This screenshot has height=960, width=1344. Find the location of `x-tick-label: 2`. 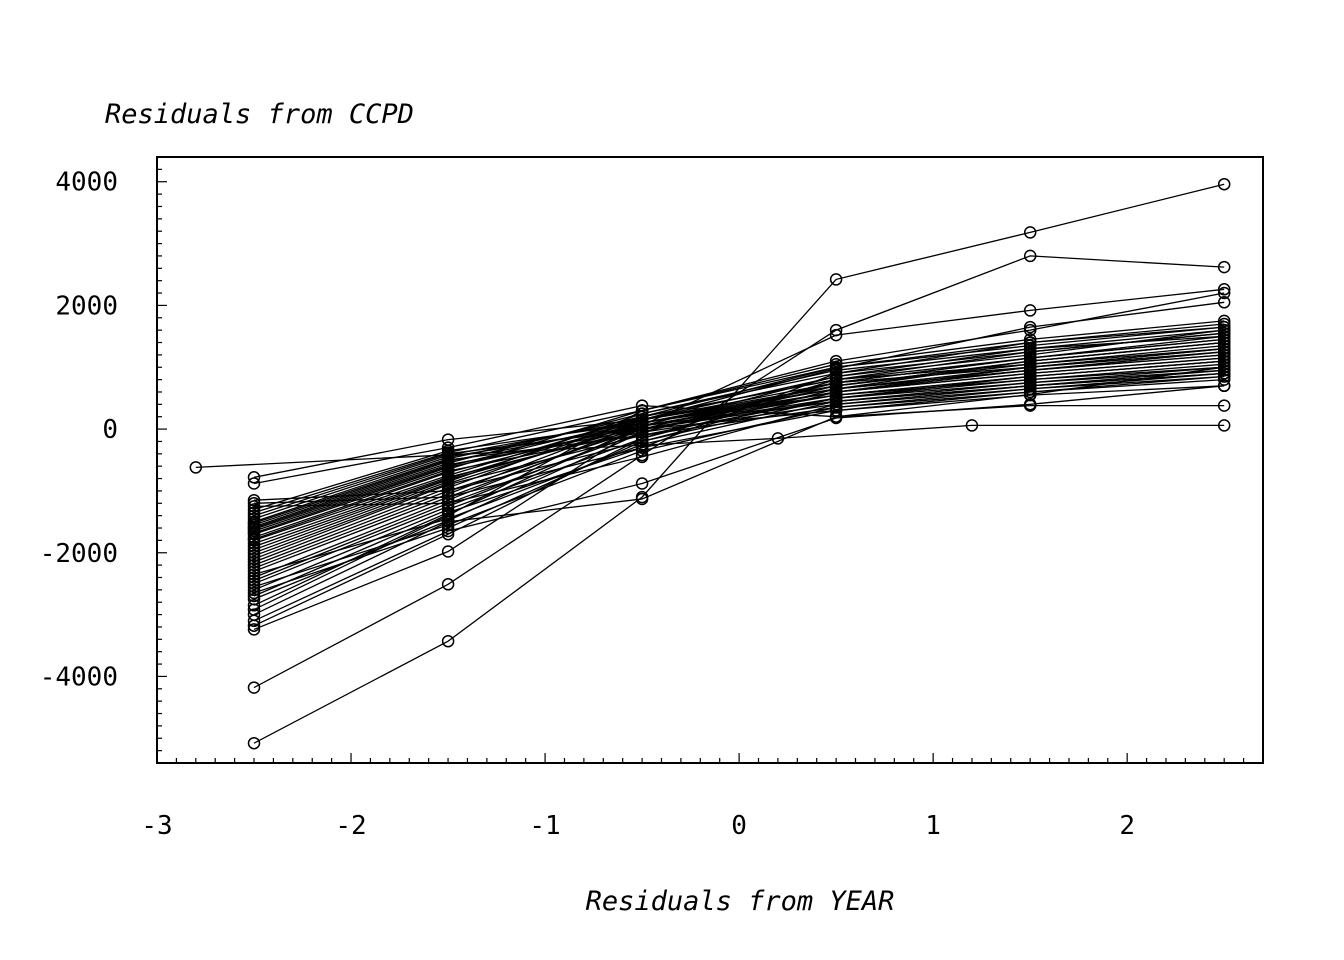

x-tick-label: 2 is located at coordinates (1127, 826).